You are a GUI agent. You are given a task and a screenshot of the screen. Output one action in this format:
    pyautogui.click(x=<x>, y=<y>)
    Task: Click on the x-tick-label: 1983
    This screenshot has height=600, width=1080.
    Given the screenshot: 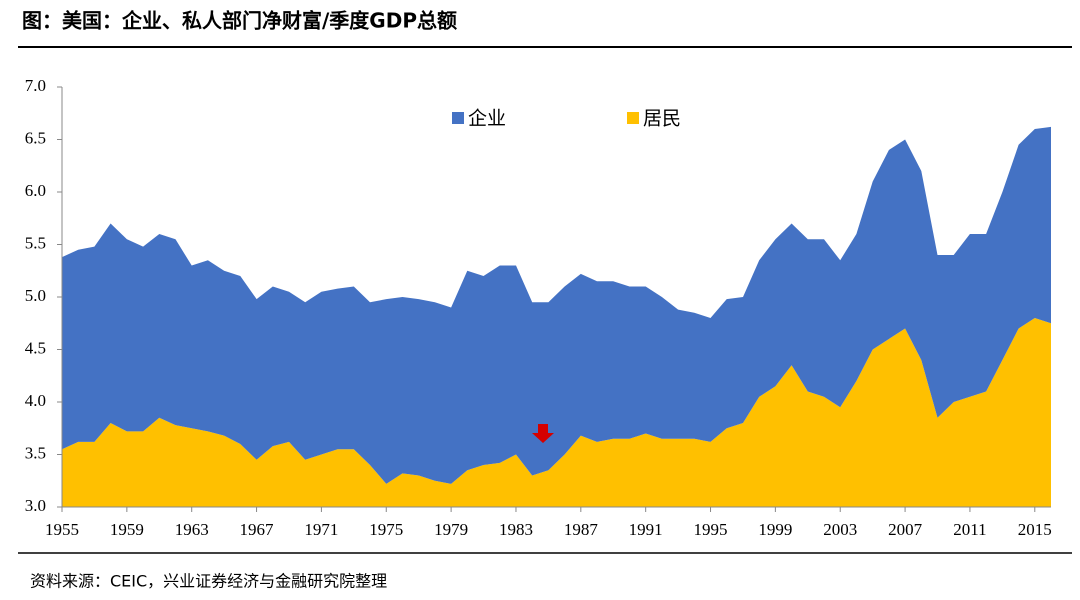 What is the action you would take?
    pyautogui.click(x=516, y=529)
    